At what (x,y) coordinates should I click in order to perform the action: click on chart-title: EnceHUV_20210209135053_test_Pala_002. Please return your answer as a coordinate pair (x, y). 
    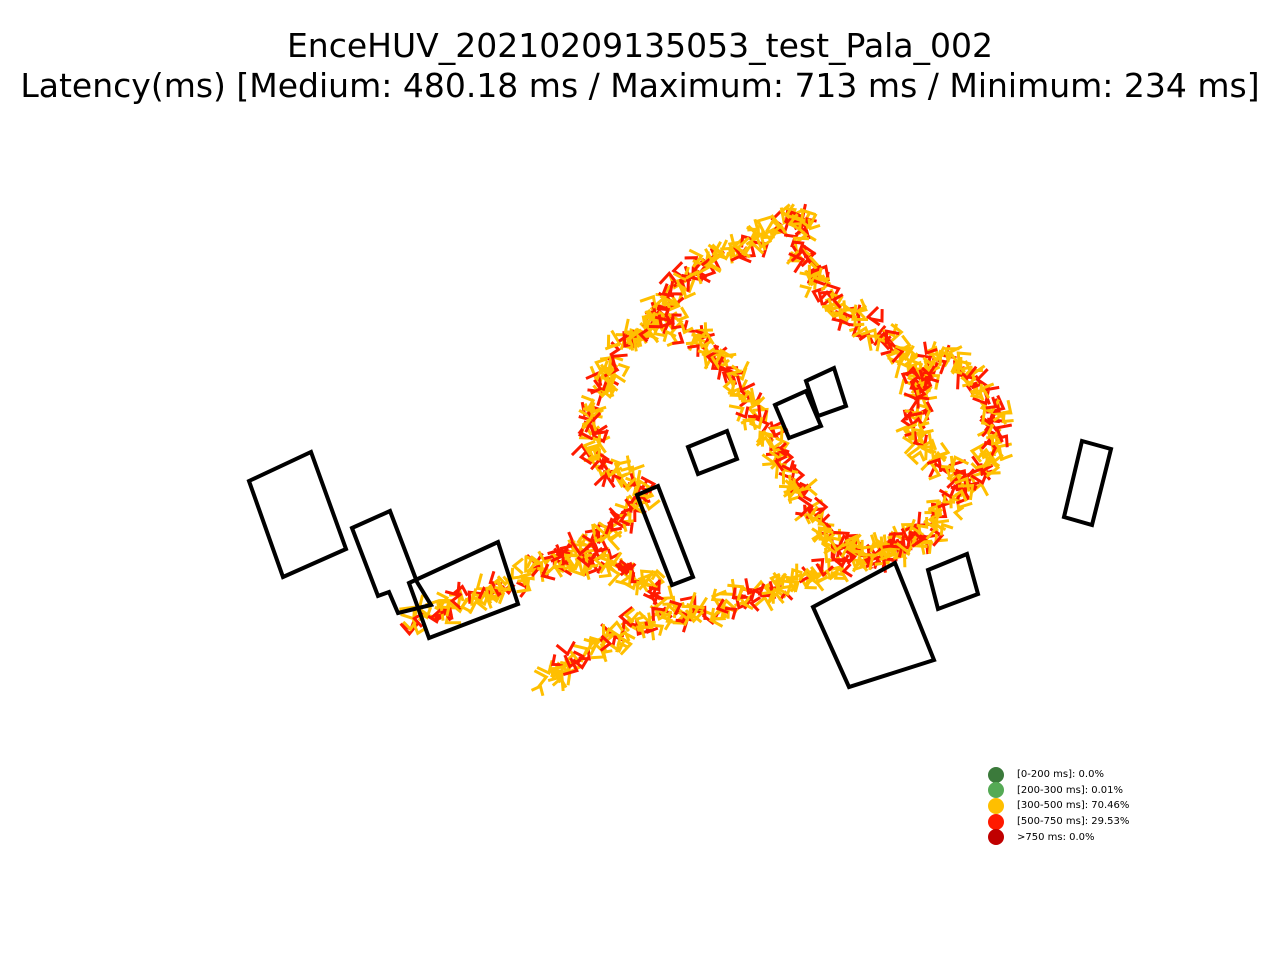
    Looking at the image, I should click on (640, 45).